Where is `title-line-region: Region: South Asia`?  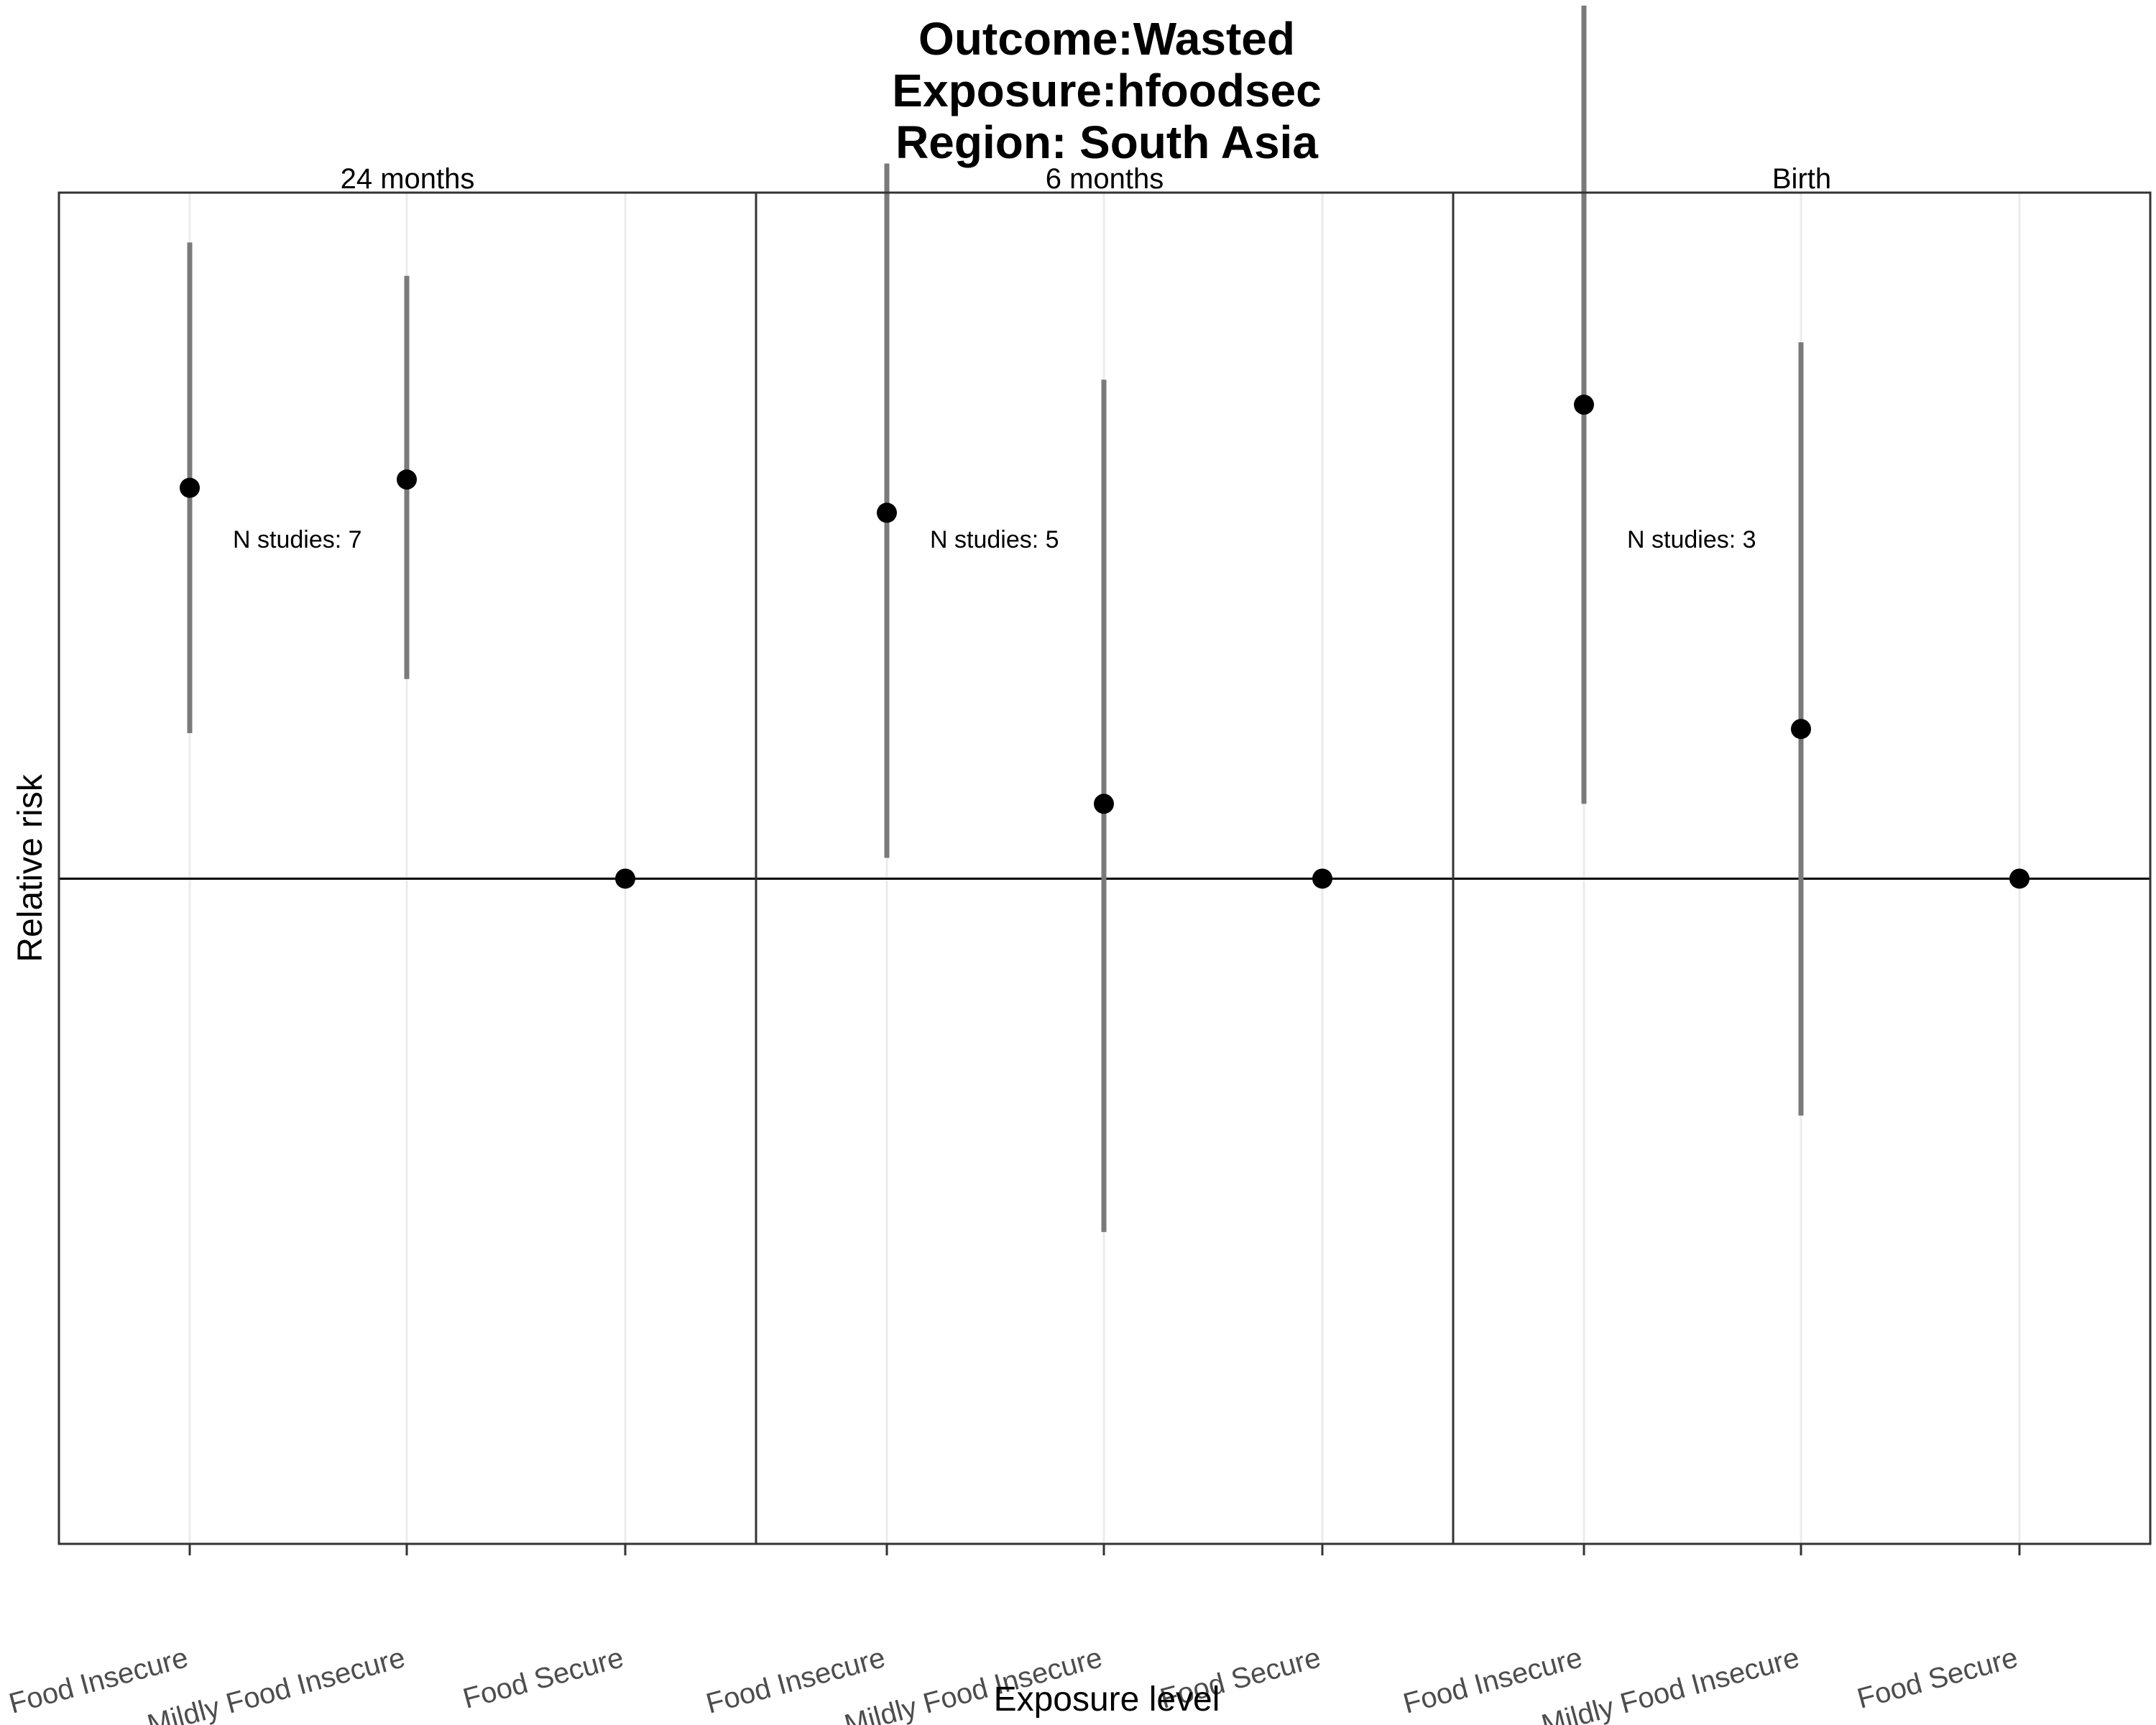 title-line-region: Region: South Asia is located at coordinates (1106, 142).